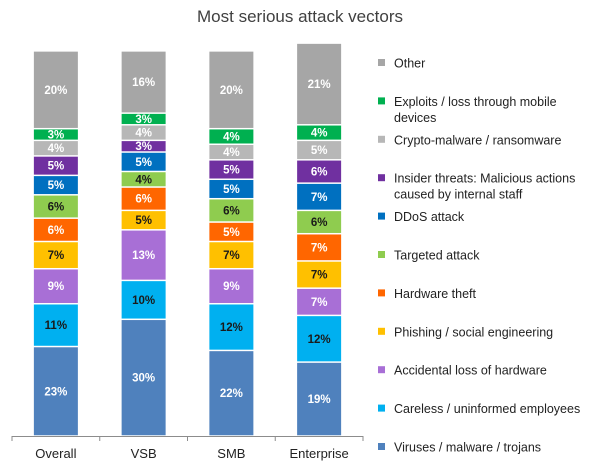 This screenshot has height=475, width=592. Describe the element at coordinates (55, 453) in the screenshot. I see `x-tick-label: Overall` at that location.